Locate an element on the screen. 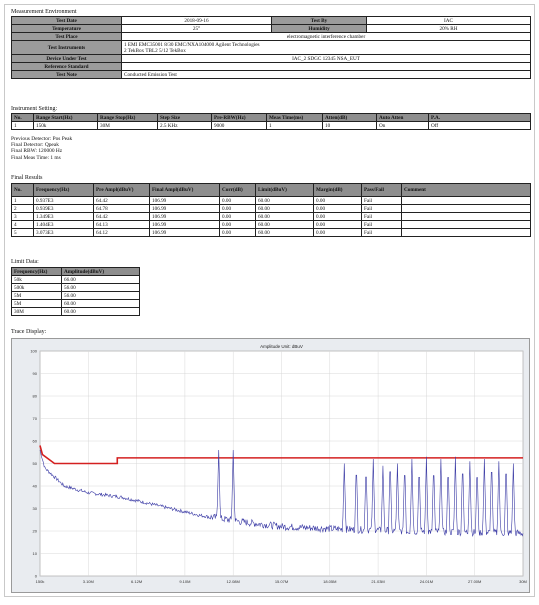 Image resolution: width=539 pixels, height=605 pixels. final-row: 1 0.937E3 64.42 106.99 0.00 60.00 0.00 Fail is located at coordinates (271, 200).